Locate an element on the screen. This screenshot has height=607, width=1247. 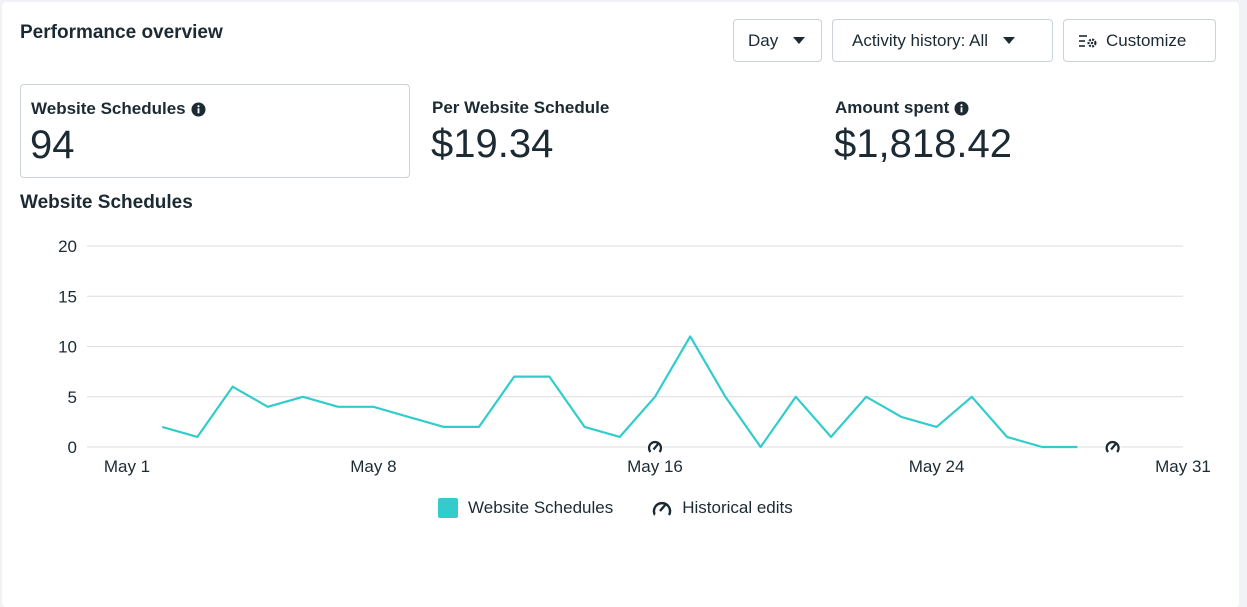
metric-label: Website Schedules is located at coordinates (108, 108).